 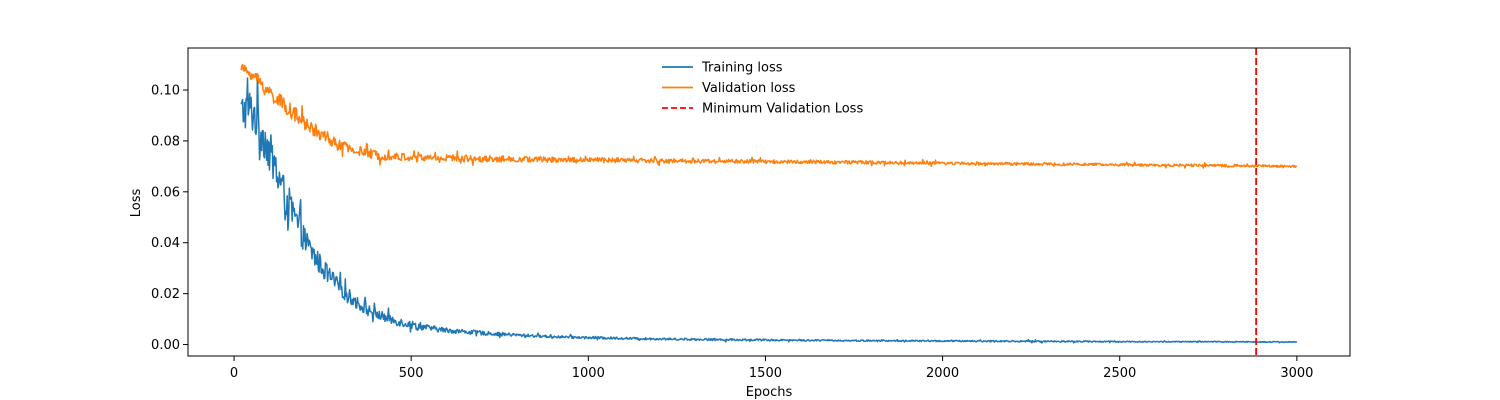 What do you see at coordinates (165, 91) in the screenshot?
I see `y-tick-label: 0.10` at bounding box center [165, 91].